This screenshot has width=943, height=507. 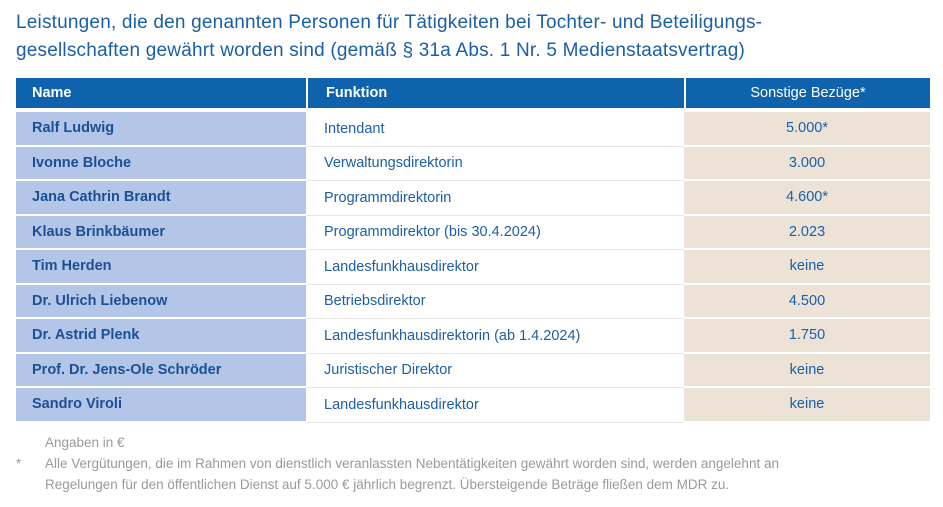 I want to click on table-row: Ralf Ludwig Intendant 5.000*, so click(x=473, y=129).